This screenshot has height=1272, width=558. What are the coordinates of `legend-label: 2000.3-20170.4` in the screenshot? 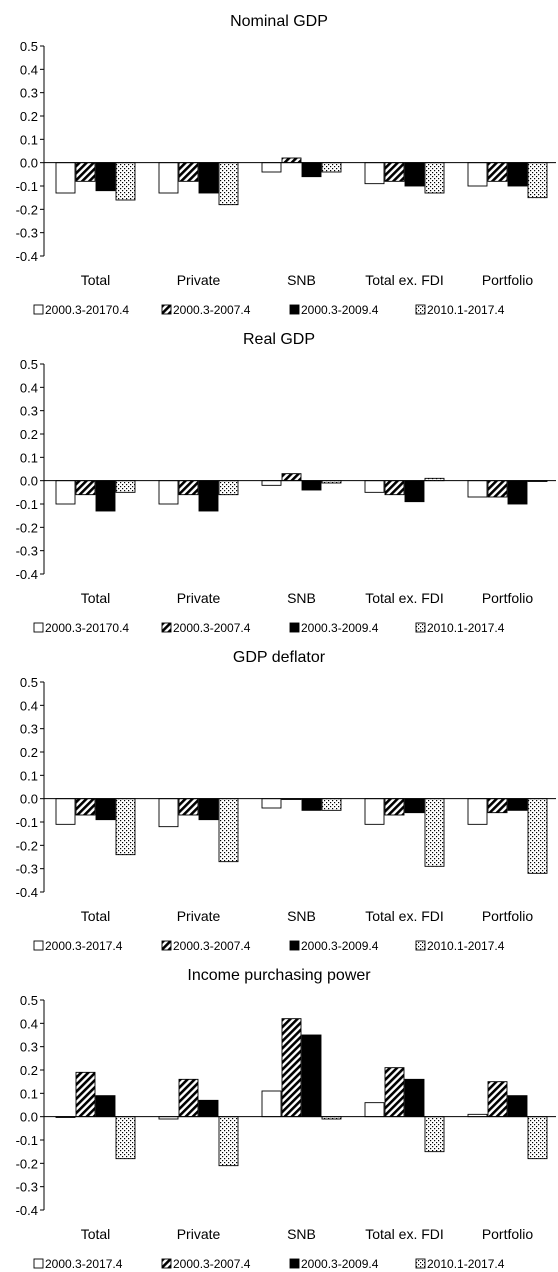 It's located at (87, 310).